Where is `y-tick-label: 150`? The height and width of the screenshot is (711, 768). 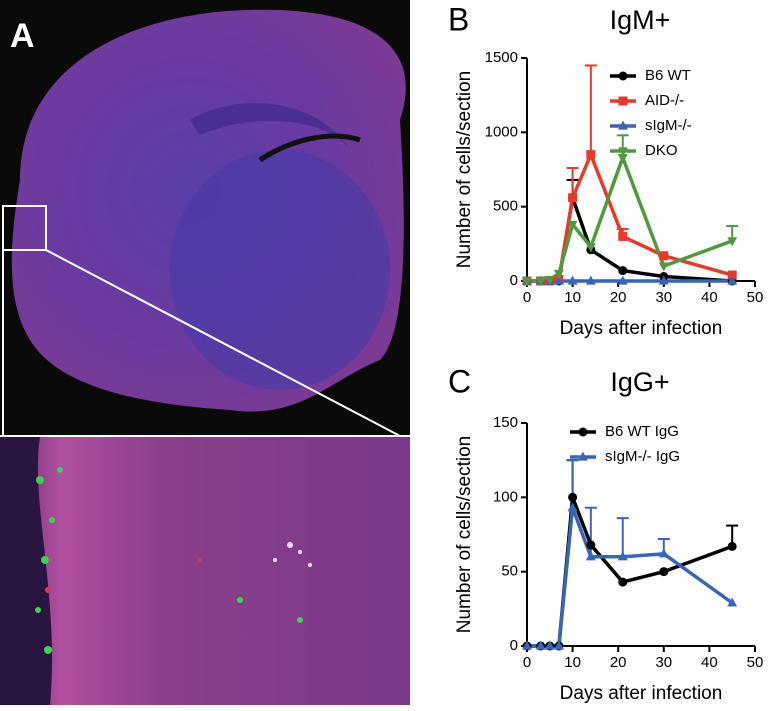 y-tick-label: 150 is located at coordinates (505, 422).